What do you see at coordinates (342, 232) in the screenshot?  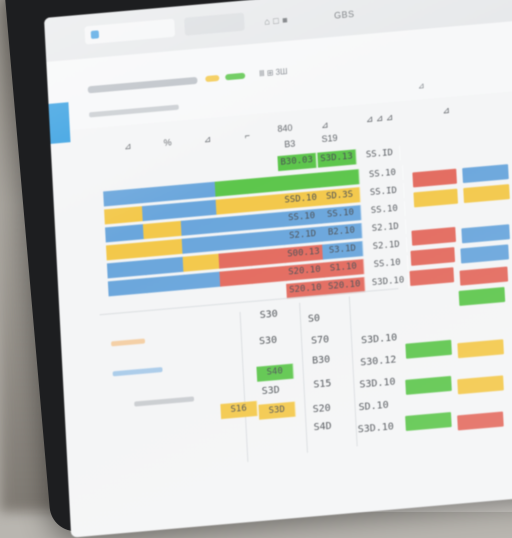 I see `grid-cell: B2.10` at bounding box center [342, 232].